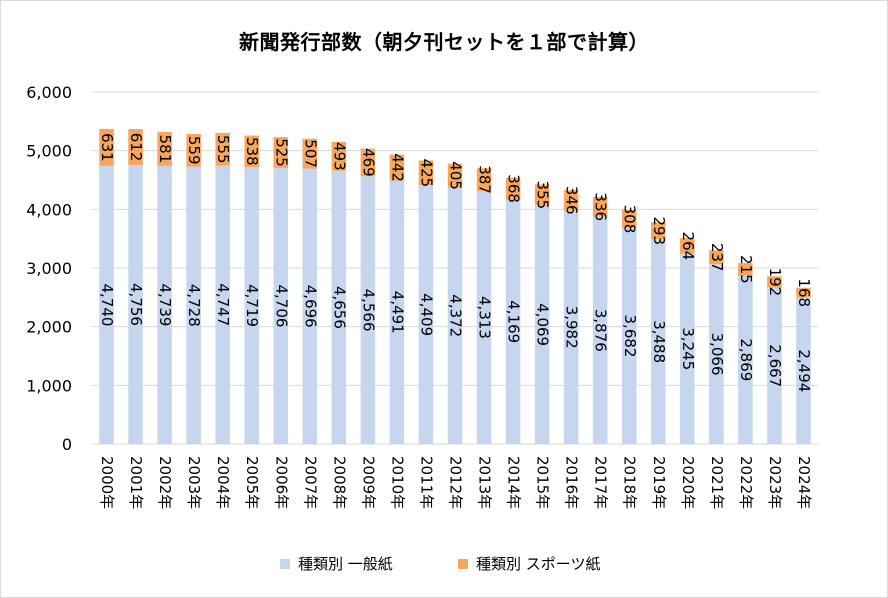  Describe the element at coordinates (485, 317) in the screenshot. I see `data-label-general: 4,313` at that location.